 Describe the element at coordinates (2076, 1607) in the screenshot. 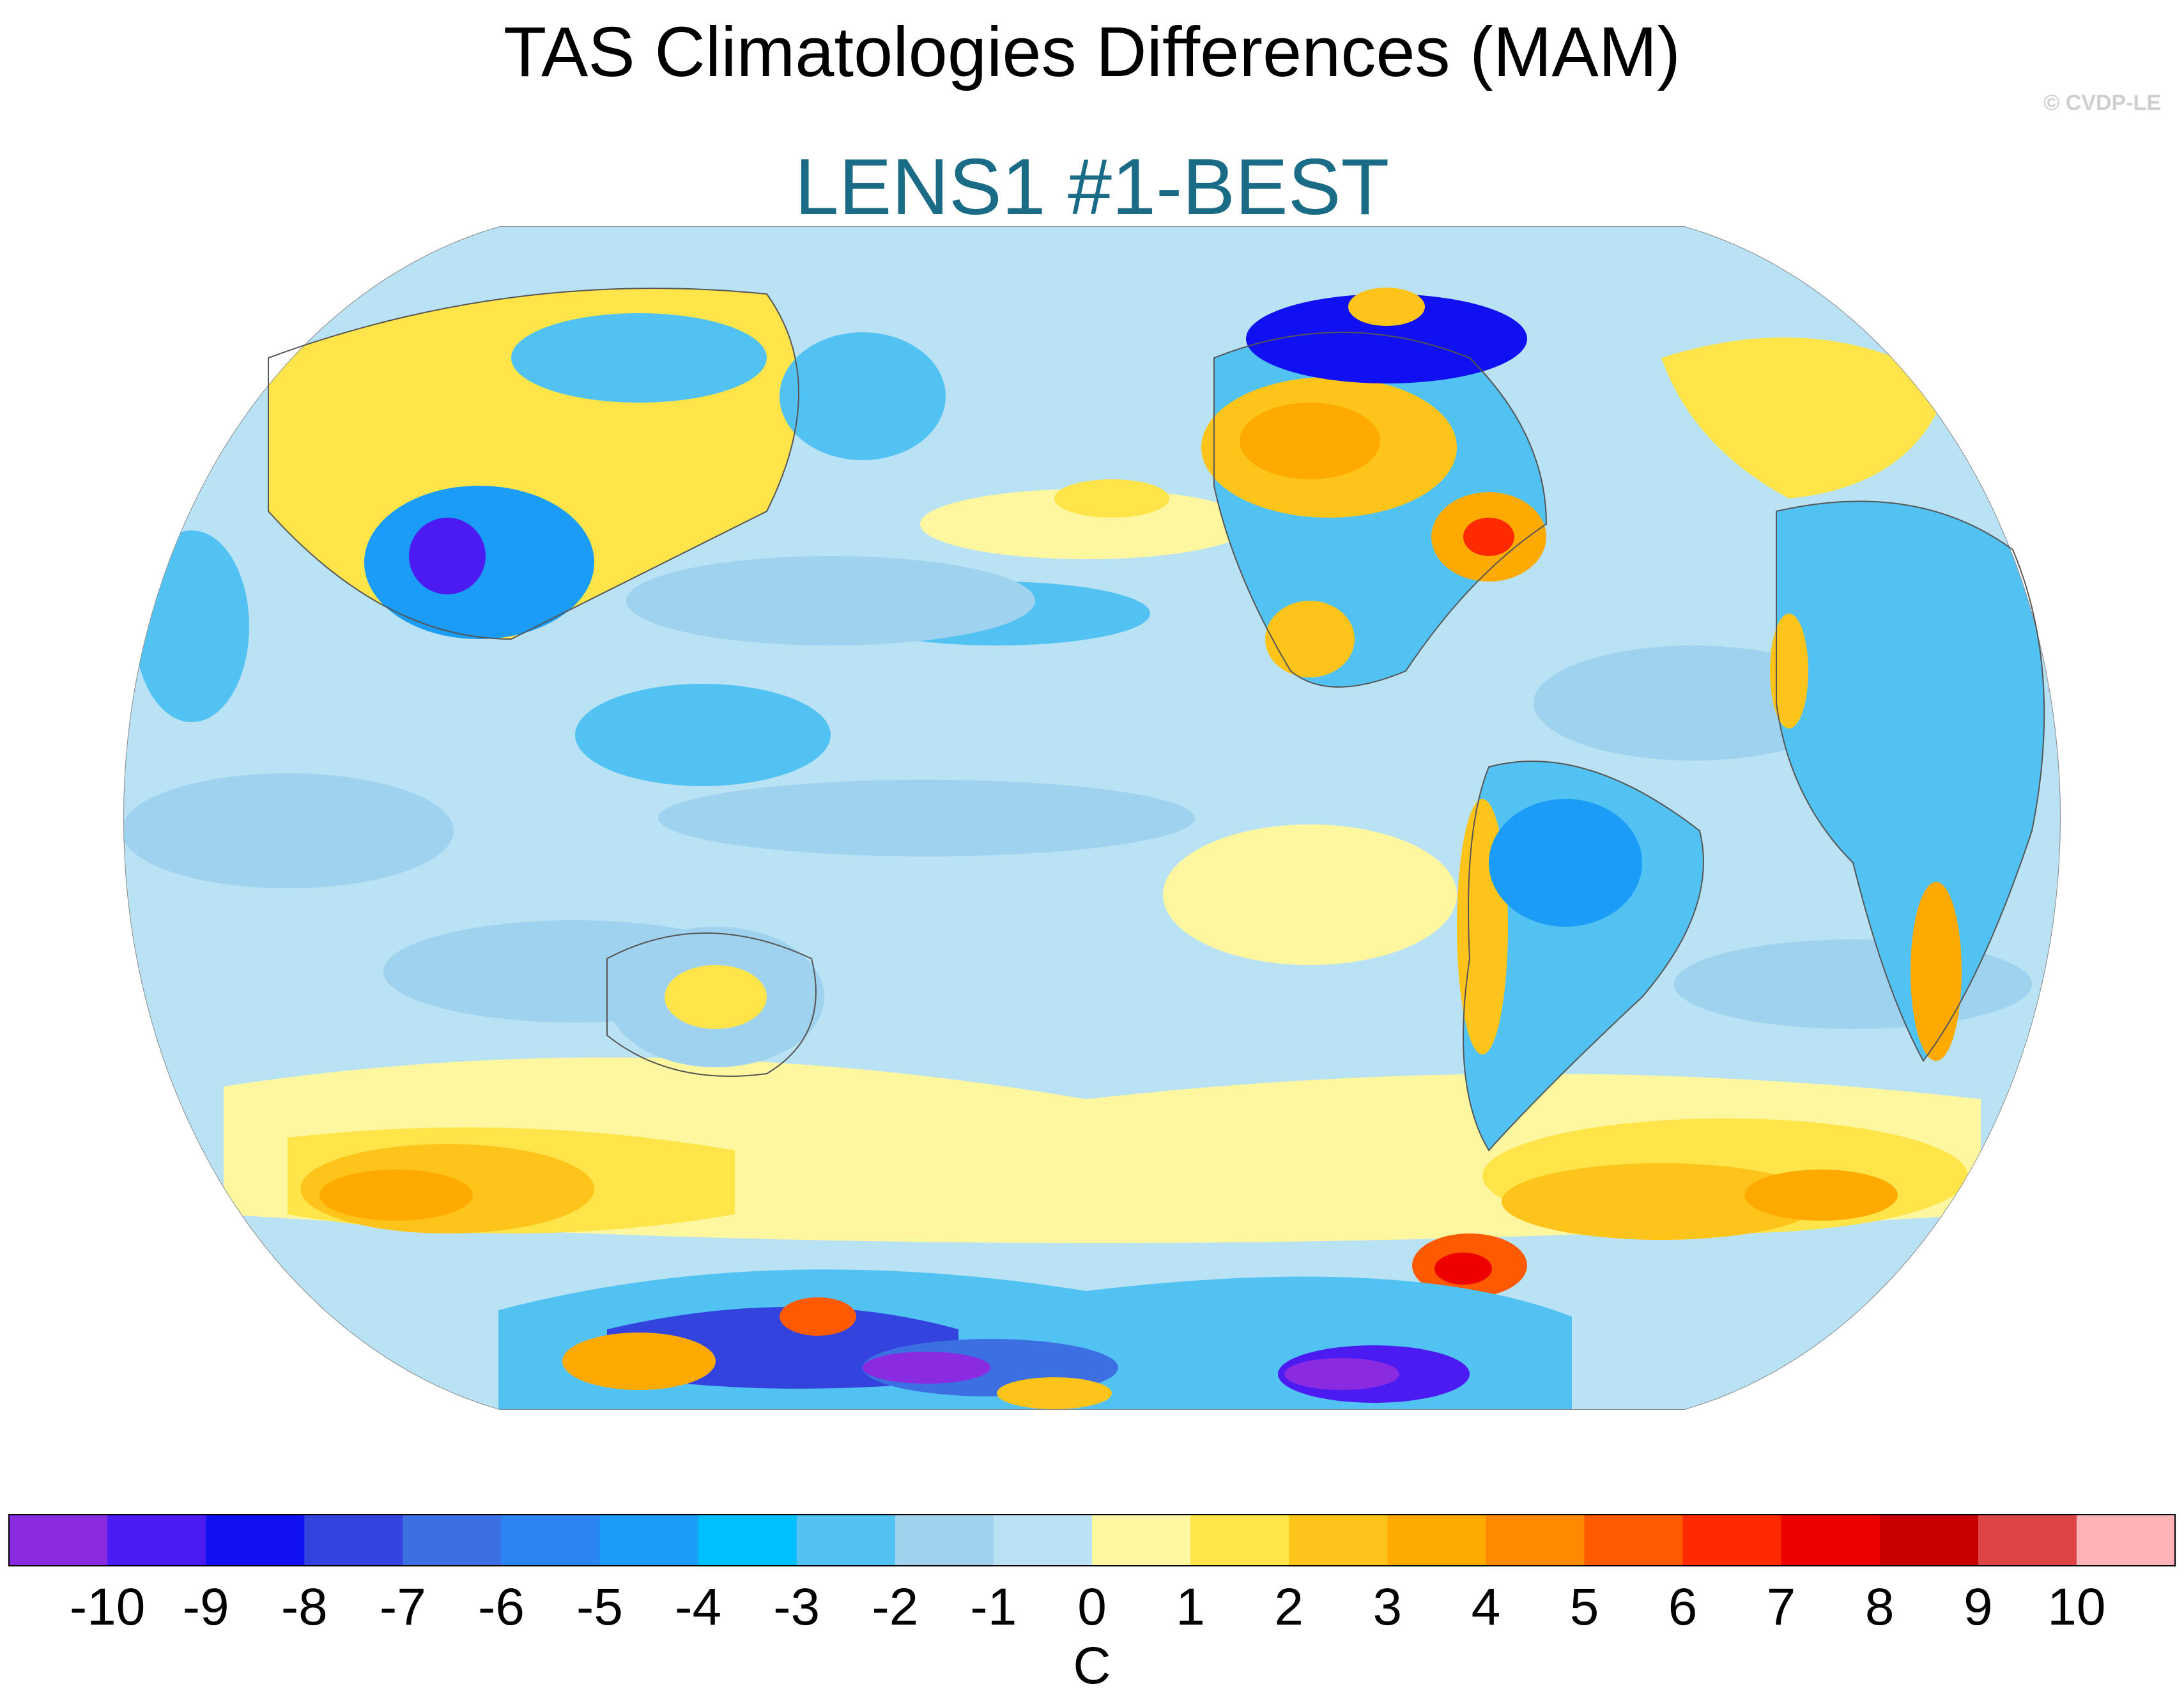

I see `colorbar-tick-label: 10` at that location.